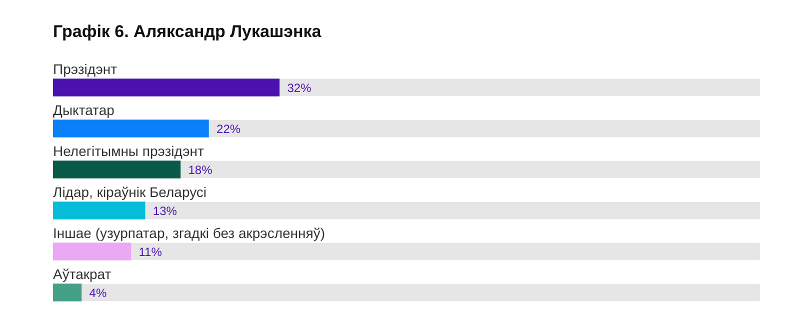  Describe the element at coordinates (128, 151) in the screenshot. I see `y-tick-label: Нелегітымны прэзідэнт` at that location.